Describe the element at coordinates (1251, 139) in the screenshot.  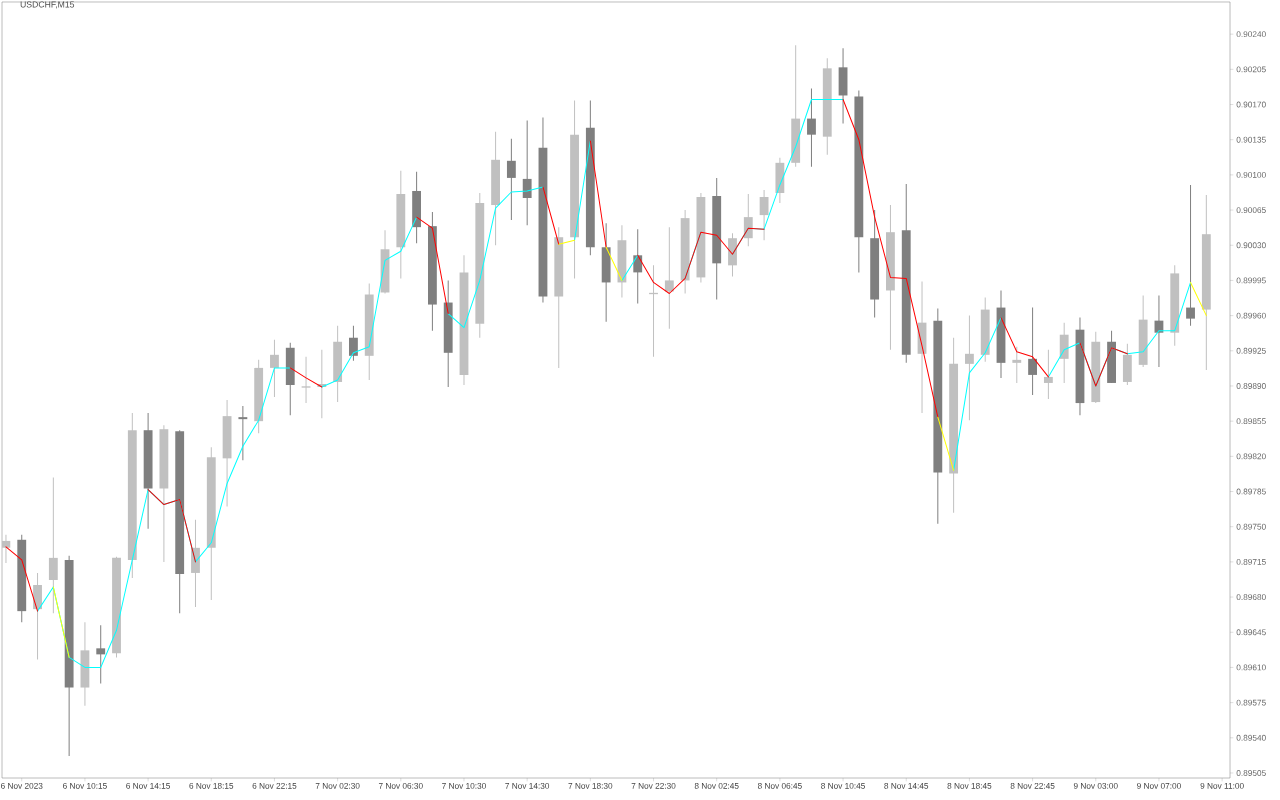
I see `y-tick-label: 0.90135` at that location.